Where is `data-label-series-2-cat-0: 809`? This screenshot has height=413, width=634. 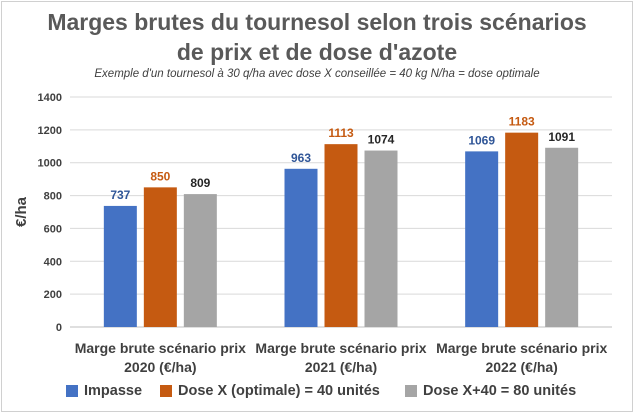
data-label-series-2-cat-0: 809 is located at coordinates (200, 183).